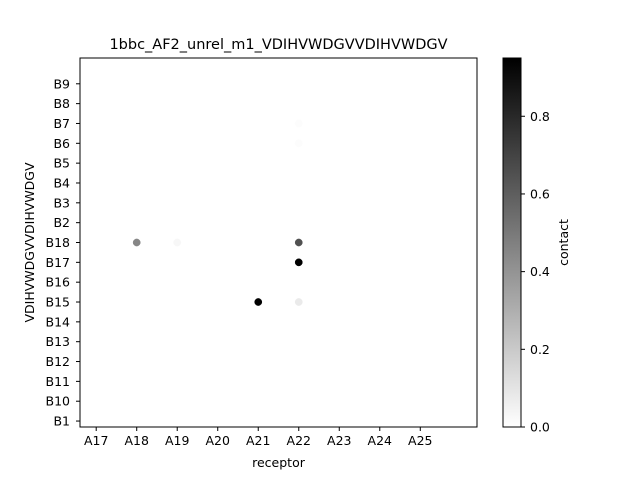 The height and width of the screenshot is (480, 640). I want to click on y-tick-label: B9, so click(61, 83).